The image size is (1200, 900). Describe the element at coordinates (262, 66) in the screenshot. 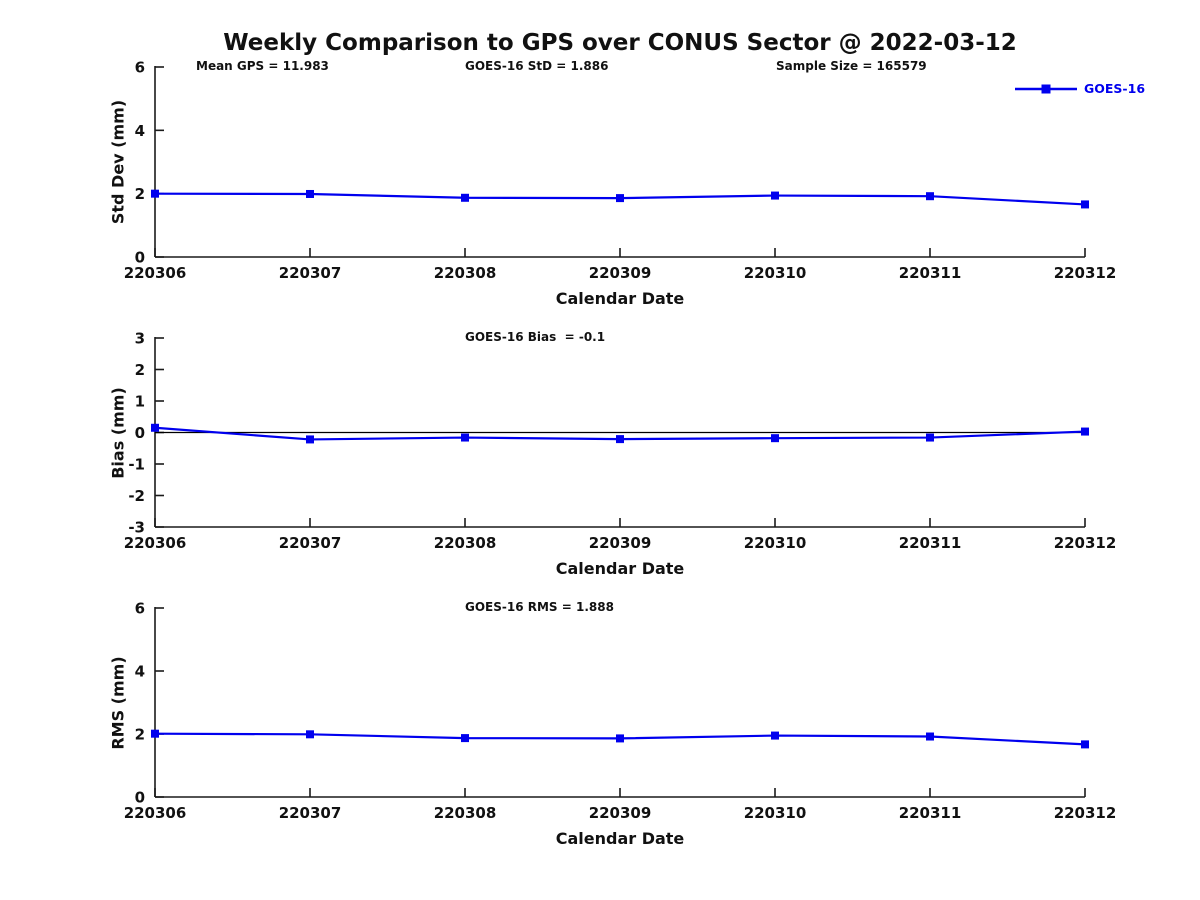

I see `annotation-mean-gps: Mean GPS = 11.983` at that location.